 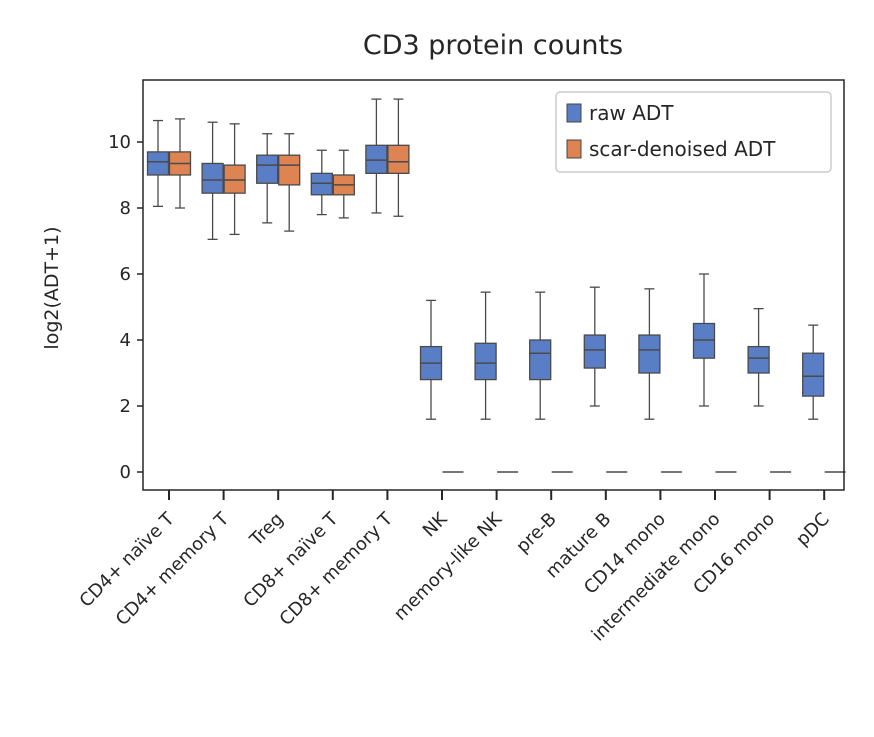 What do you see at coordinates (436, 525) in the screenshot?
I see `x-tick-label: NK` at bounding box center [436, 525].